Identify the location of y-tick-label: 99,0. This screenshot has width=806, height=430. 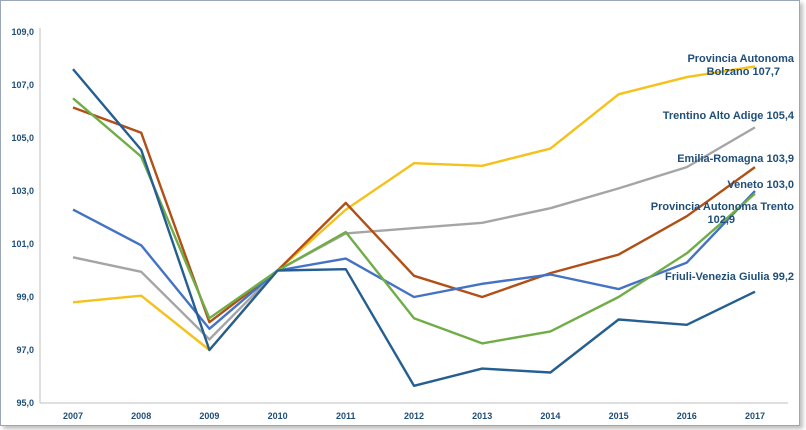
(25, 297).